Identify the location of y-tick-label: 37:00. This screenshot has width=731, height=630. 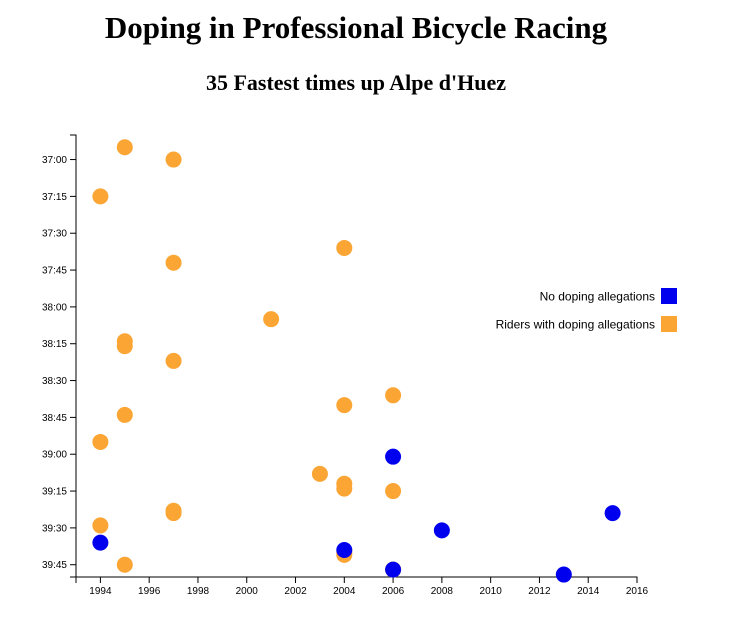
(54, 160).